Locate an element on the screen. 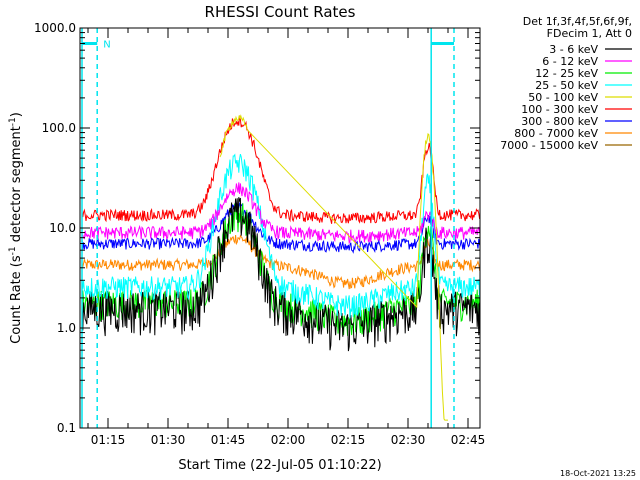 This screenshot has height=480, width=640. legend-label: 50 - 100 keV is located at coordinates (563, 97).